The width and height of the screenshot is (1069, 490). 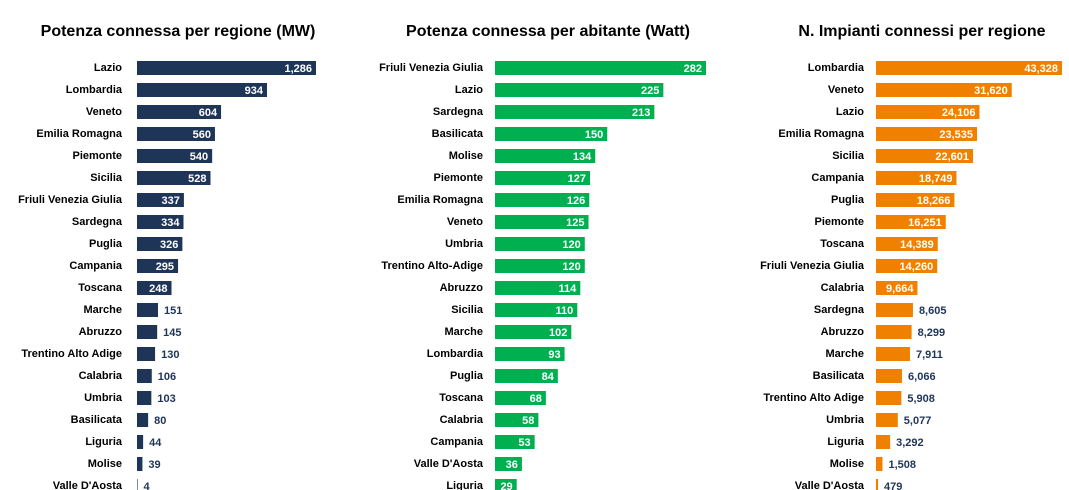 What do you see at coordinates (154, 465) in the screenshot?
I see `value-label: 39` at bounding box center [154, 465].